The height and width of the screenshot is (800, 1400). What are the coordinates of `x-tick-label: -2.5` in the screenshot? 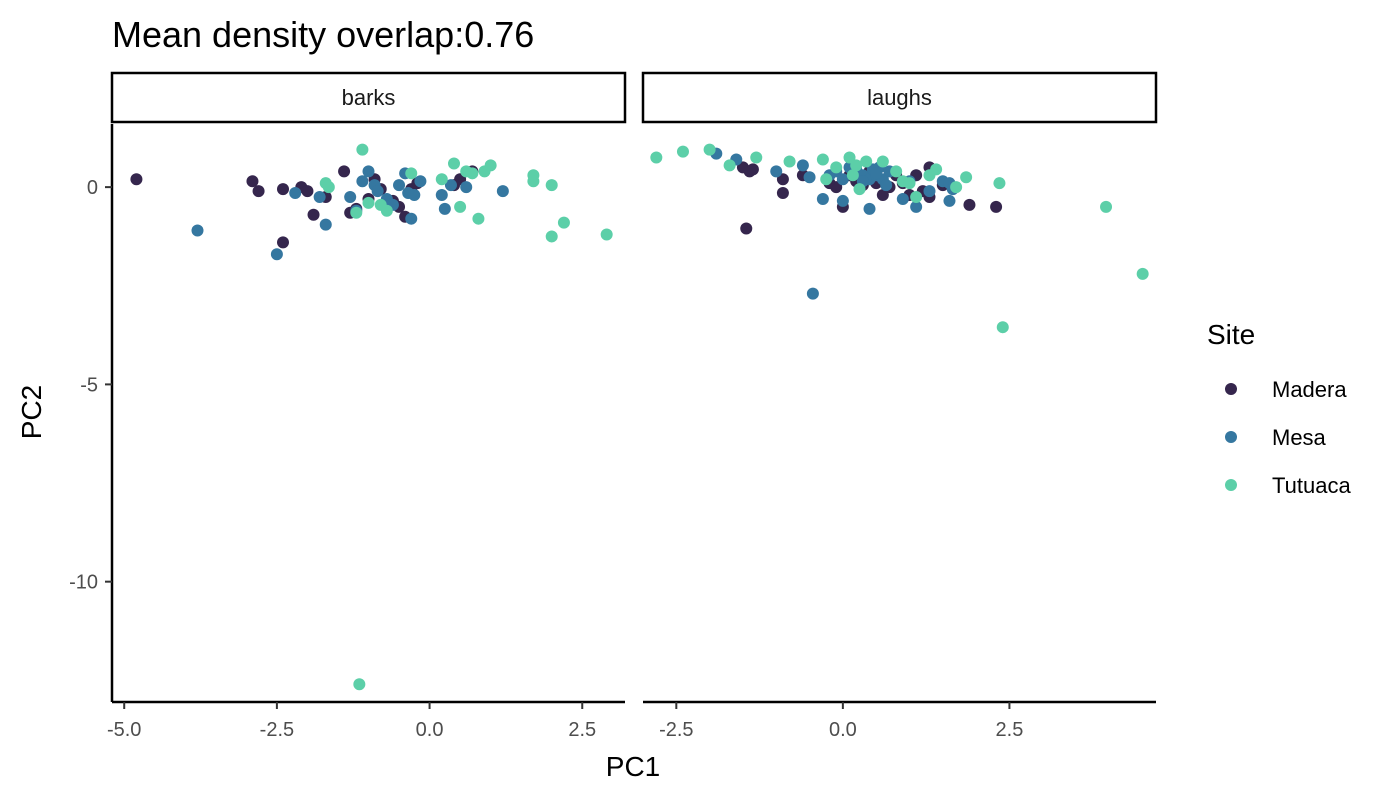 It's located at (277, 730).